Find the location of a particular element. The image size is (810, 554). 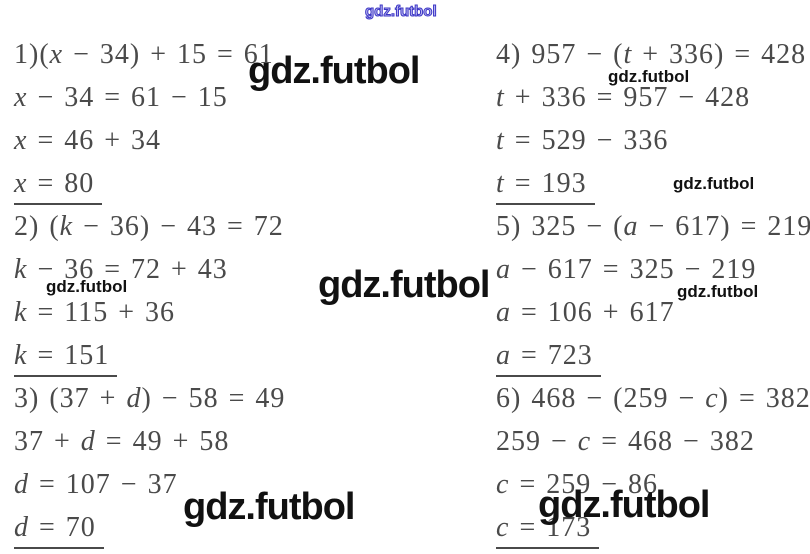

answer-value: d = 70 is located at coordinates (59, 530).